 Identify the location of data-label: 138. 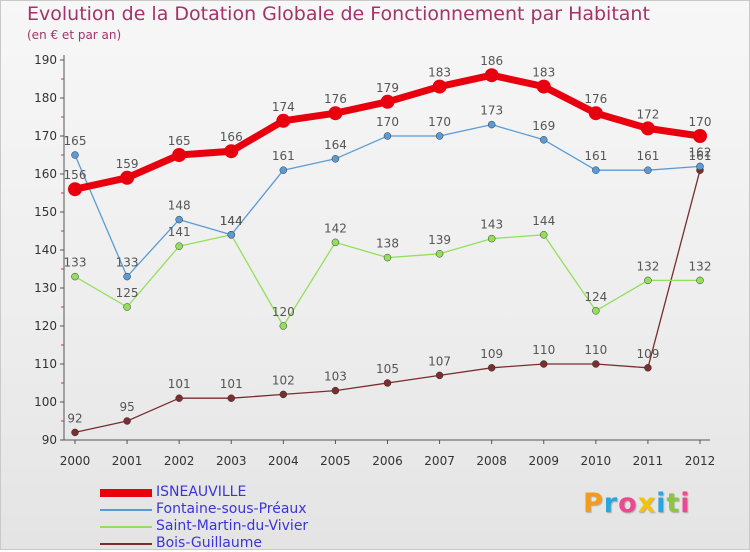
(387, 244).